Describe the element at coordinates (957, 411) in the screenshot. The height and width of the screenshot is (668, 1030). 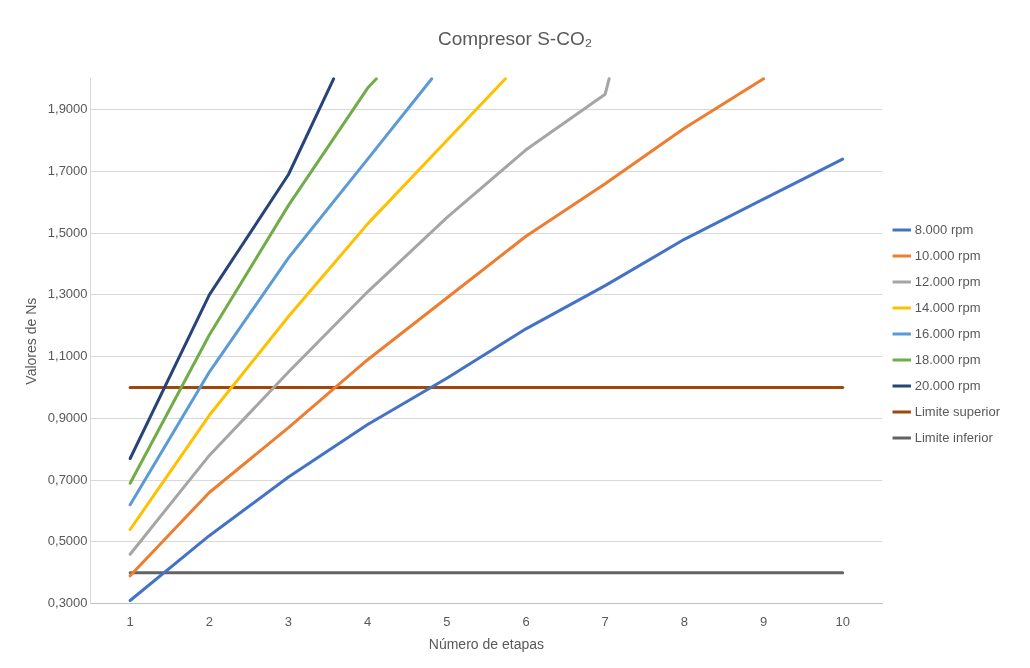
I see `legend-label: Limite superior` at that location.